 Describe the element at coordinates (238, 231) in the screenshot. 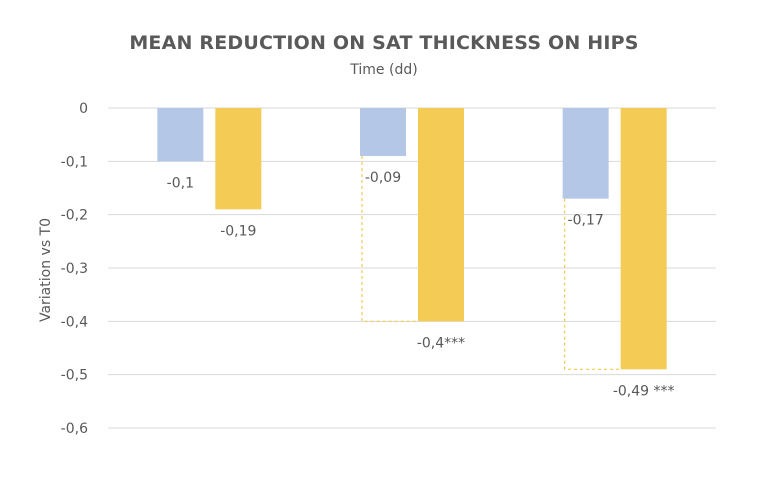

I see `data-label: -0,19` at that location.